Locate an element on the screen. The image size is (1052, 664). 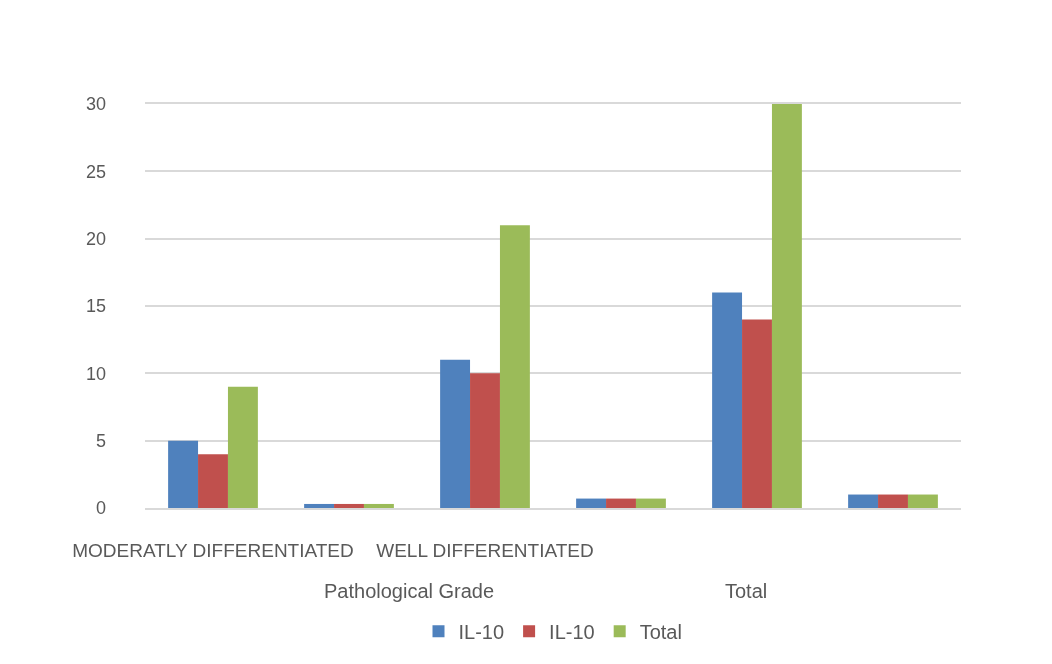
legend-label: Total is located at coordinates (660, 632).